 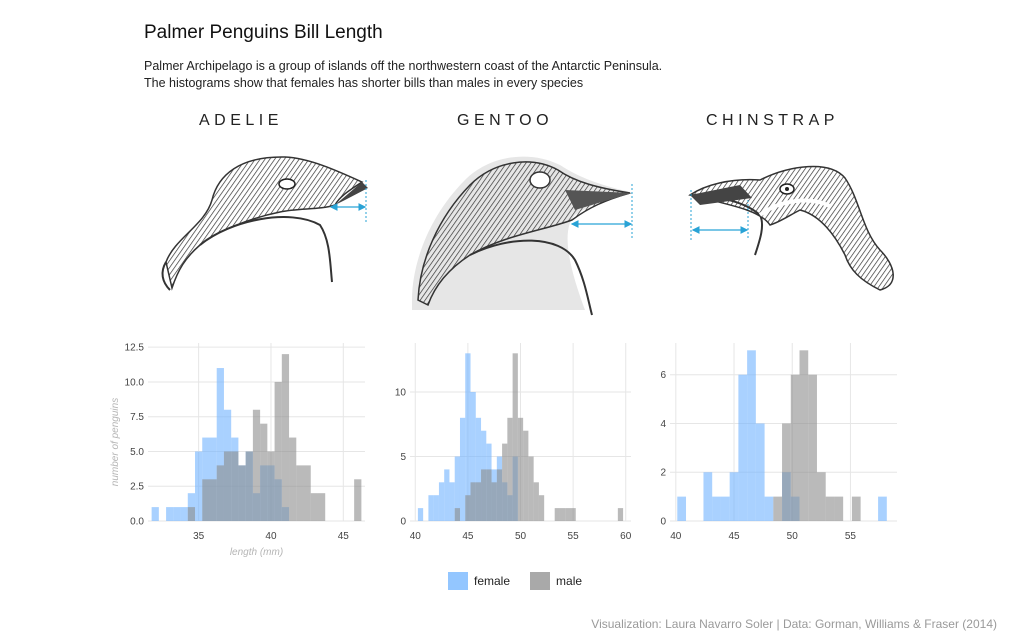 I want to click on species-label-chinstrap: CHINSTRAP, so click(x=772, y=120).